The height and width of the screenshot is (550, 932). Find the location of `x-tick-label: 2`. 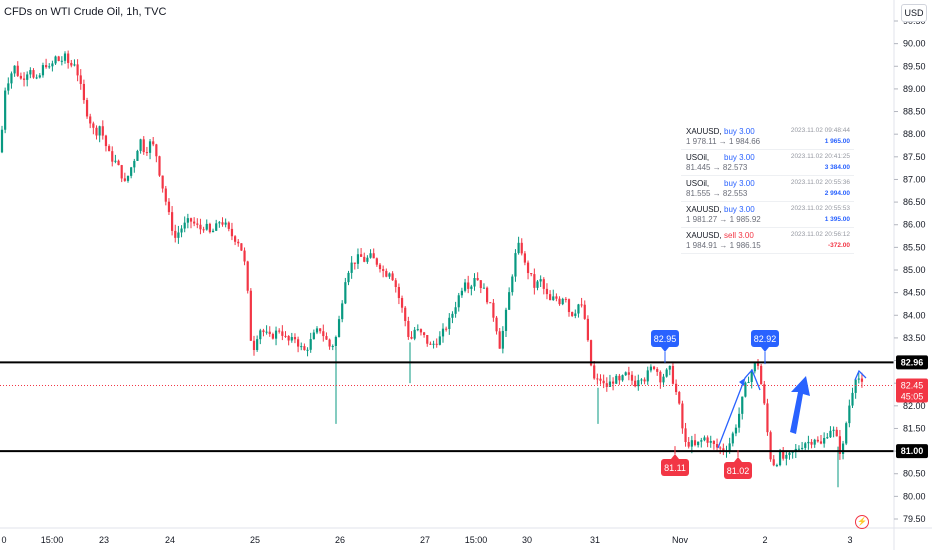

x-tick-label: 2 is located at coordinates (764, 540).